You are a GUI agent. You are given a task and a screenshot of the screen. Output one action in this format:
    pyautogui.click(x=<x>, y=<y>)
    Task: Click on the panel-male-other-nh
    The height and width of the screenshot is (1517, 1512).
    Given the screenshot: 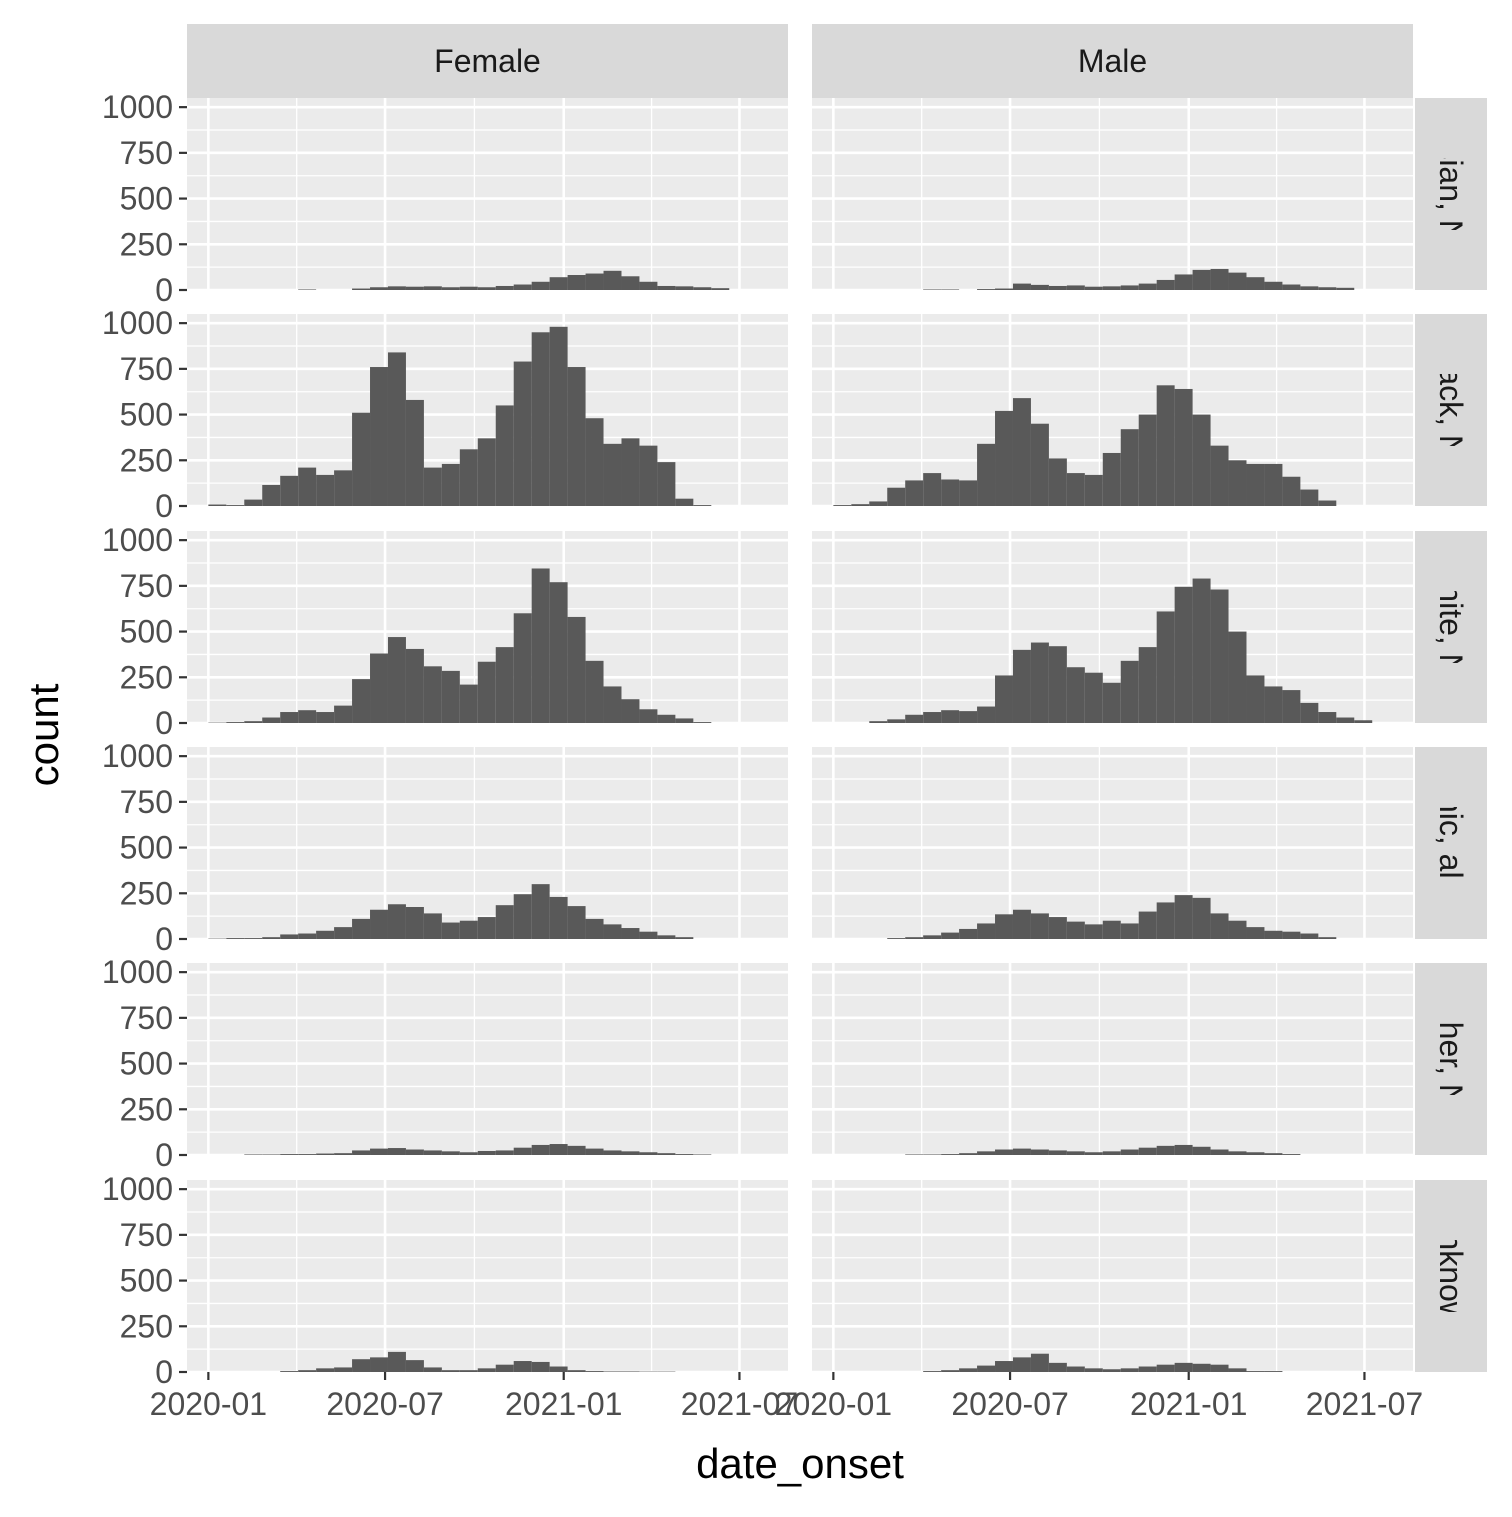 What is the action you would take?
    pyautogui.click(x=1112, y=1059)
    